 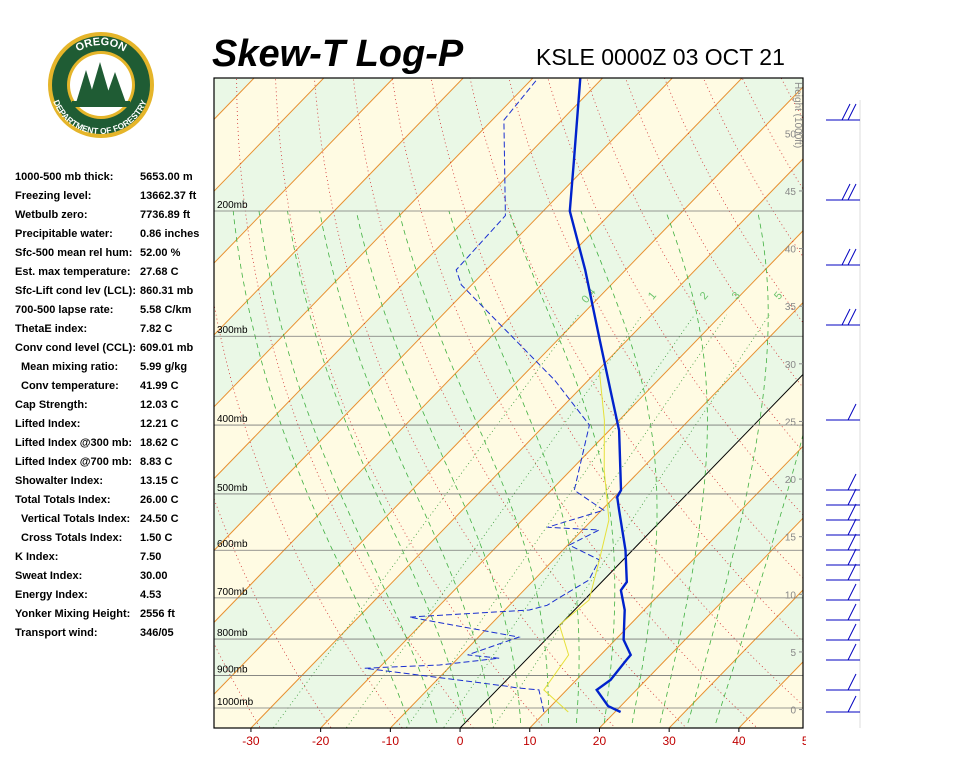 What do you see at coordinates (51, 215) in the screenshot?
I see `stat-label: Wetbulb zero:` at bounding box center [51, 215].